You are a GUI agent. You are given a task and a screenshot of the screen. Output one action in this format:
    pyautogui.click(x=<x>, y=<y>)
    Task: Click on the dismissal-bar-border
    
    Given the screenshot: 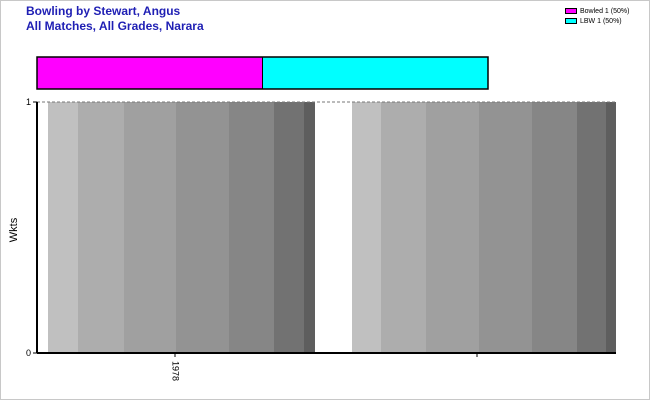 What is the action you would take?
    pyautogui.click(x=262, y=73)
    